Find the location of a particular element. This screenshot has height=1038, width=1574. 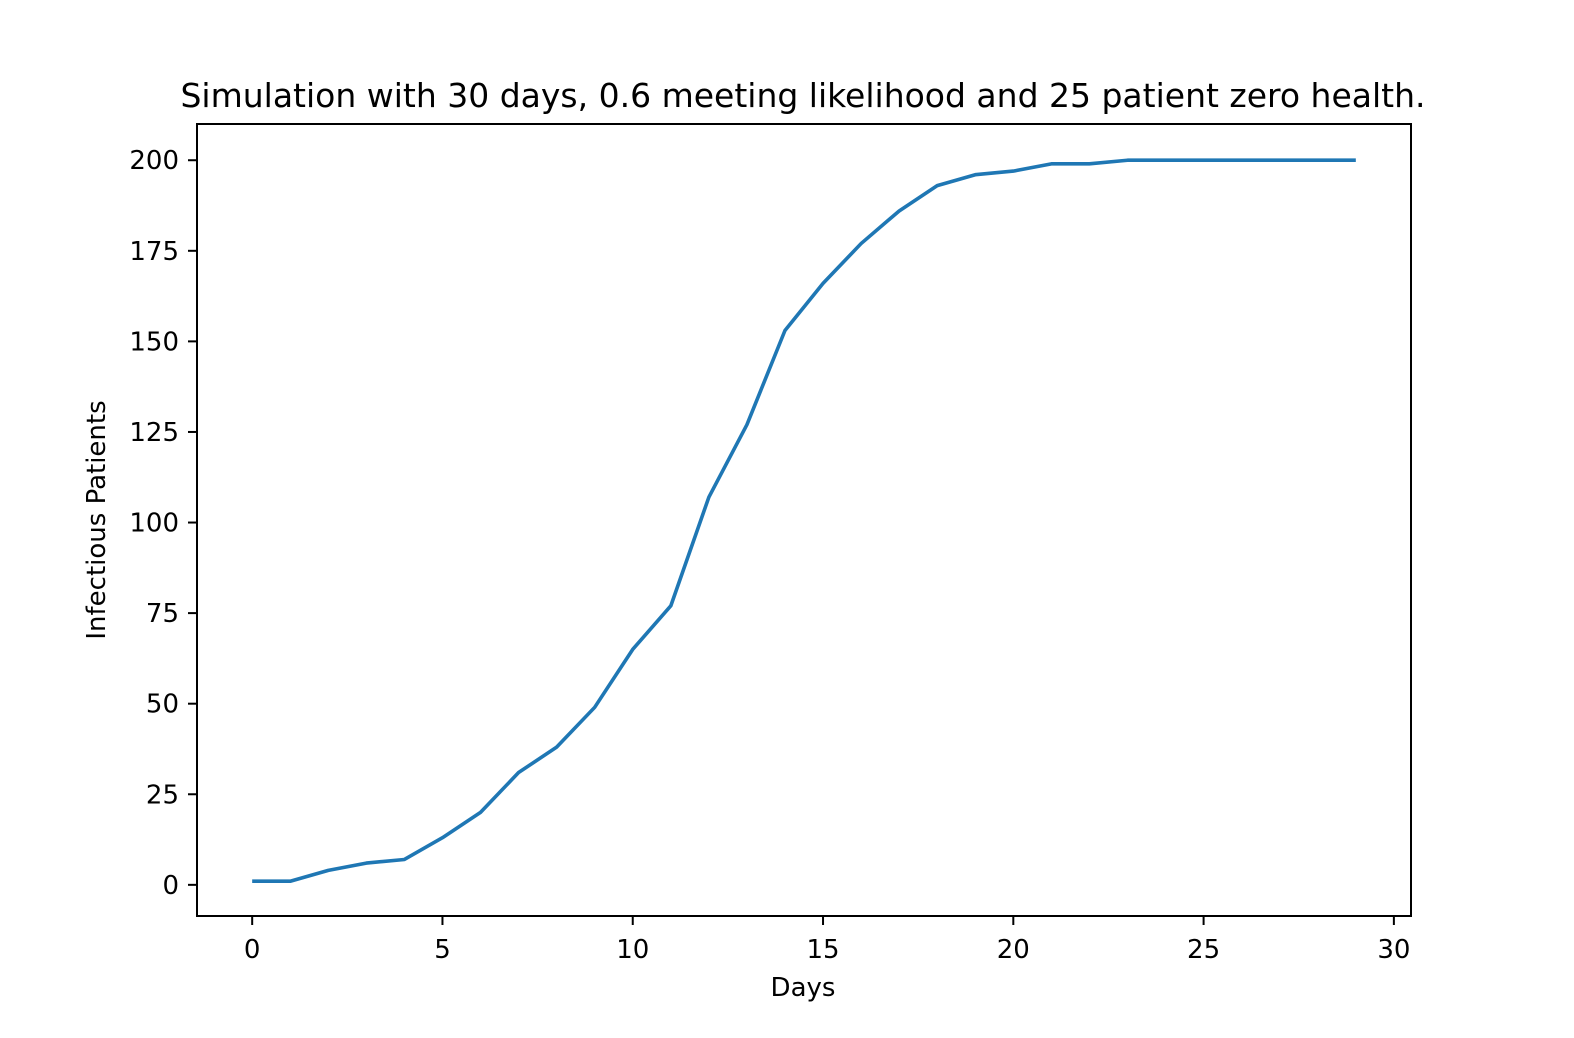

y-tick-label: 50 is located at coordinates (162, 705).